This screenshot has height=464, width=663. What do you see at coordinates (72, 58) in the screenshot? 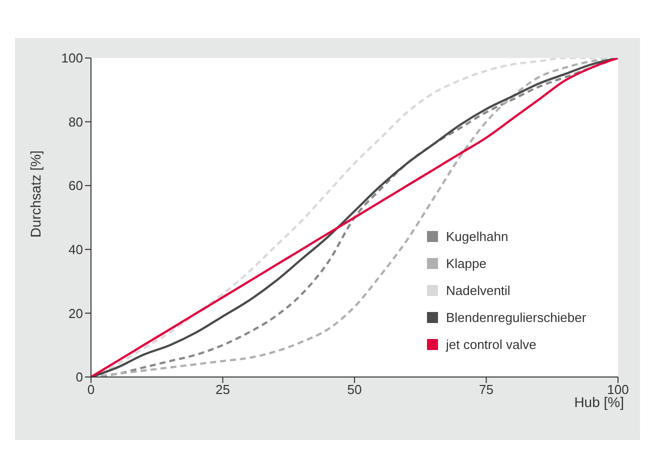
I see `y-tick-label: 100` at bounding box center [72, 58].